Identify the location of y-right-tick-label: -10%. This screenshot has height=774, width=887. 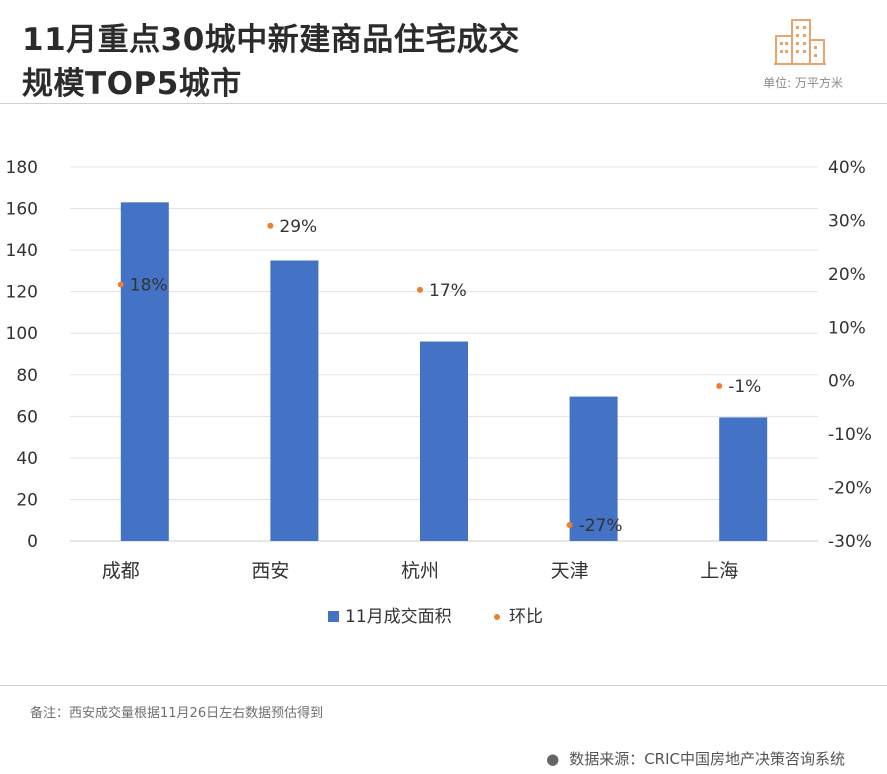
(850, 435).